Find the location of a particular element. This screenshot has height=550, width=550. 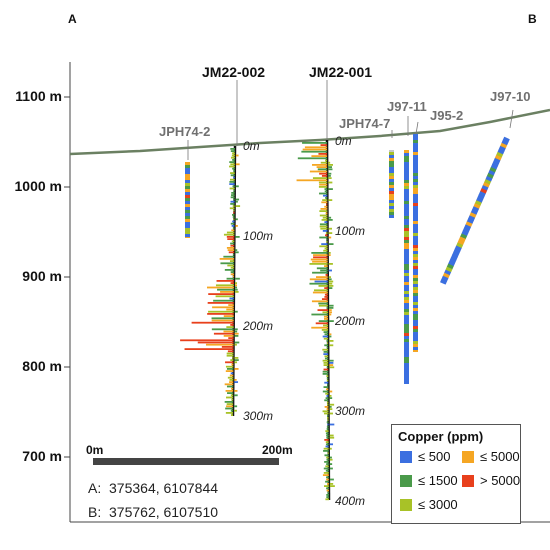

legend-label: ≤ 500 is located at coordinates (434, 456).